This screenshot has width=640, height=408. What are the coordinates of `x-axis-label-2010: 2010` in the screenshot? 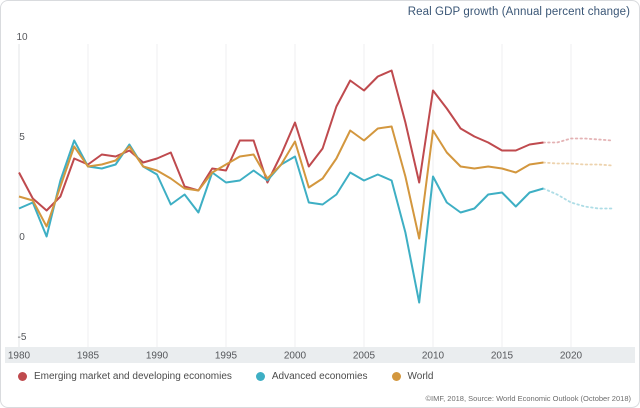 It's located at (433, 356).